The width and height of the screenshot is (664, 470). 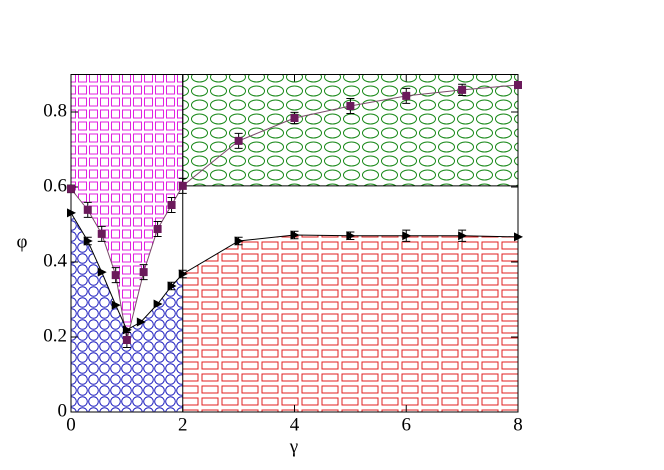 What do you see at coordinates (22, 241) in the screenshot?
I see `y-axis-label: φ` at bounding box center [22, 241].